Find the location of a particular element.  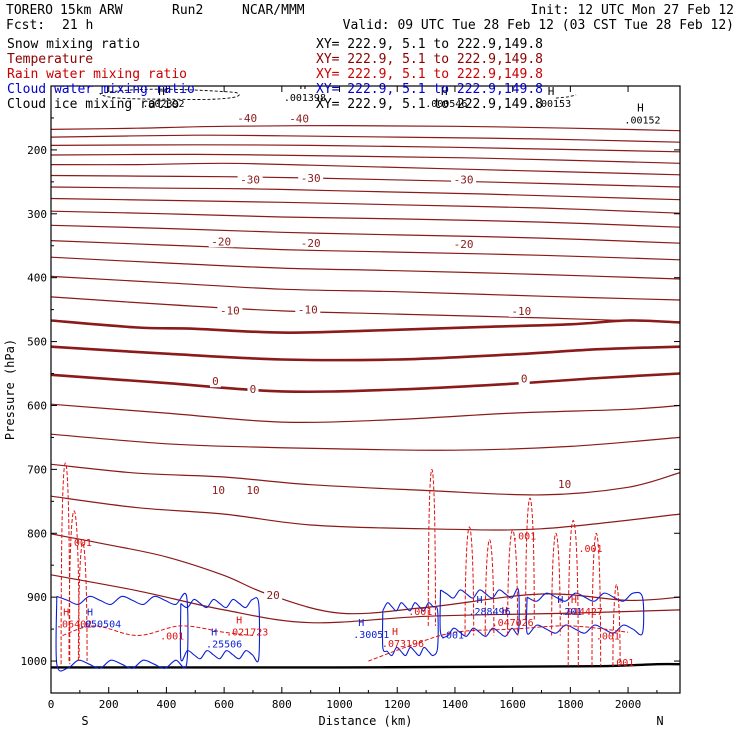

x-tick-label: 200 is located at coordinates (109, 704).